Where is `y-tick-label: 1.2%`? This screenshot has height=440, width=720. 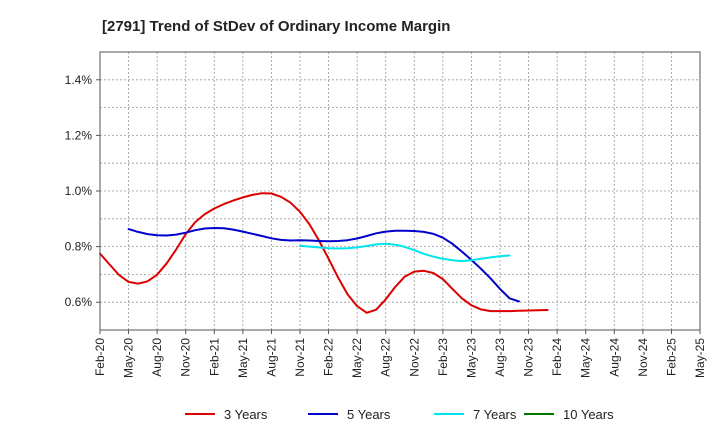 y-tick-label: 1.2% is located at coordinates (79, 135).